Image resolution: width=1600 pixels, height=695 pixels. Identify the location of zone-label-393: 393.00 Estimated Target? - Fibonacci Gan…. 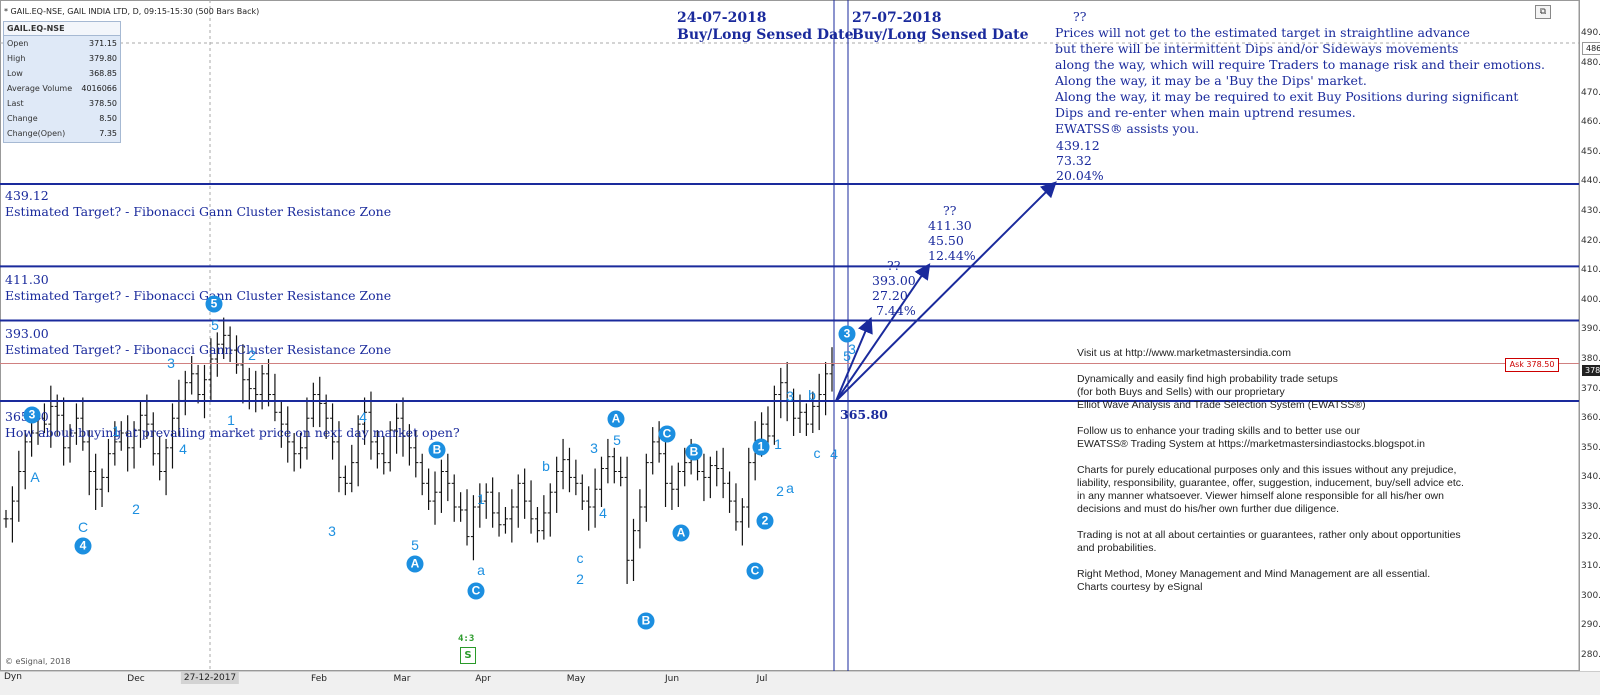
(198, 342).